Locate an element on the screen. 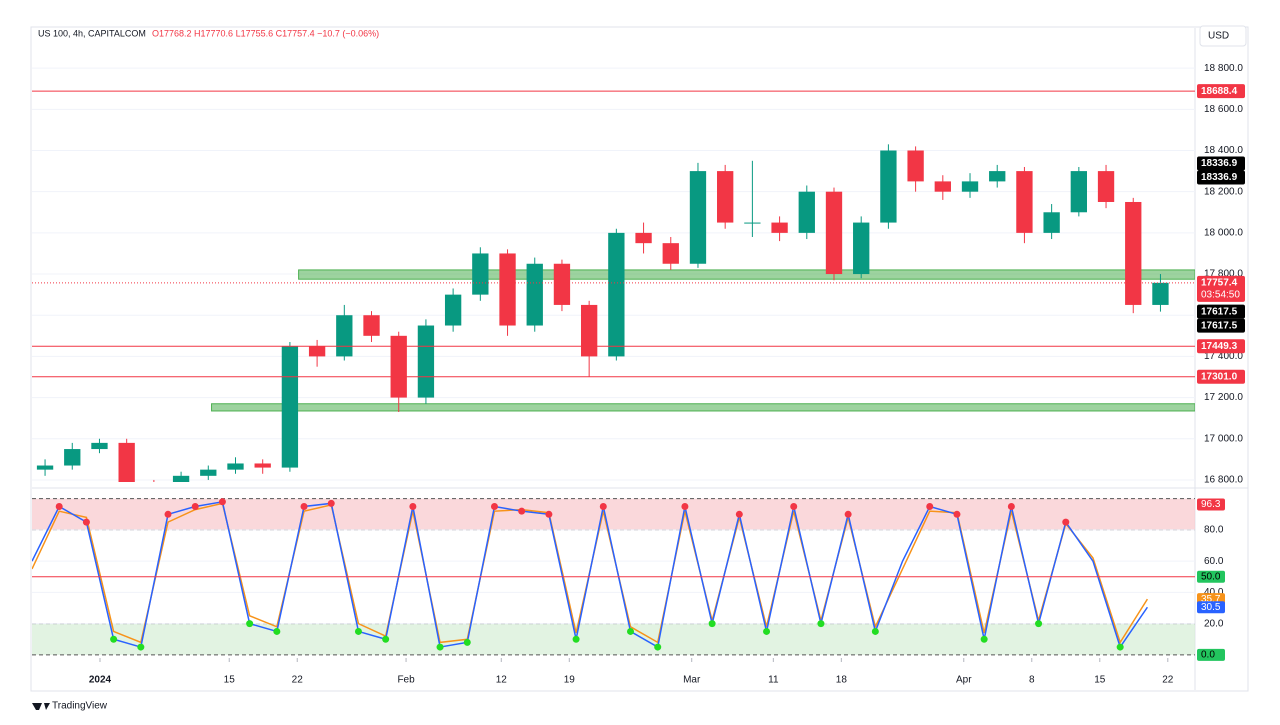 This screenshot has height=725, width=1280. symbol-title: US 100, 4h, CAPITALCOM is located at coordinates (92, 33).